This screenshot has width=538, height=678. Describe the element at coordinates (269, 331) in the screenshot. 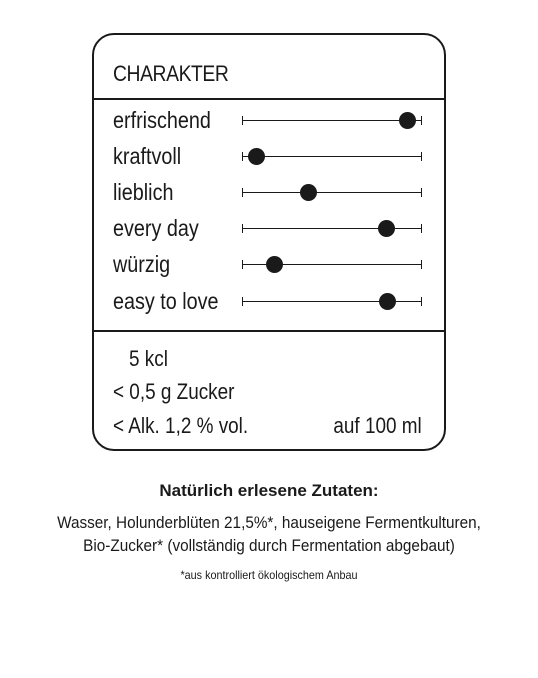

I see `divider-middle` at that location.